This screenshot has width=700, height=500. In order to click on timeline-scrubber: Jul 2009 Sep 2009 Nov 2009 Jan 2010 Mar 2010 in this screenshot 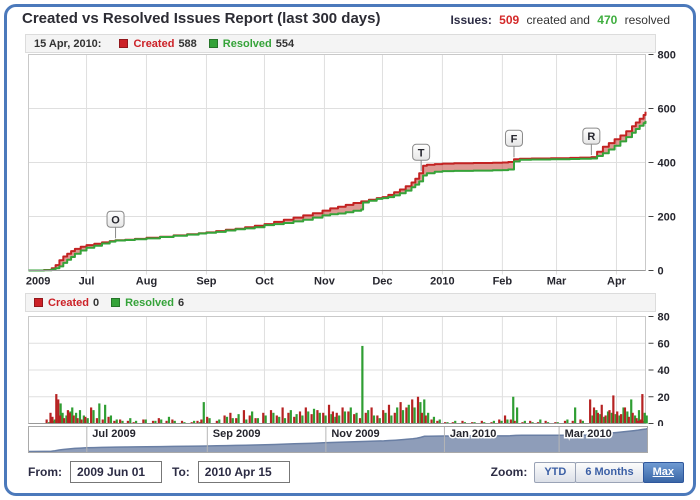, I will do `click(338, 439)`.